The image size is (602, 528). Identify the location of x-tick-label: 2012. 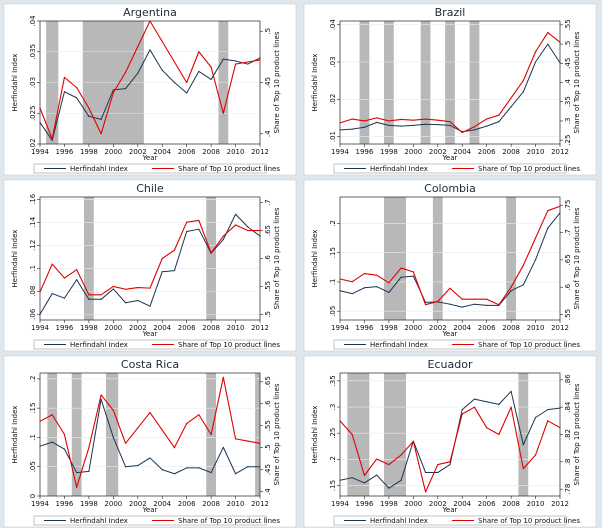
(260, 152).